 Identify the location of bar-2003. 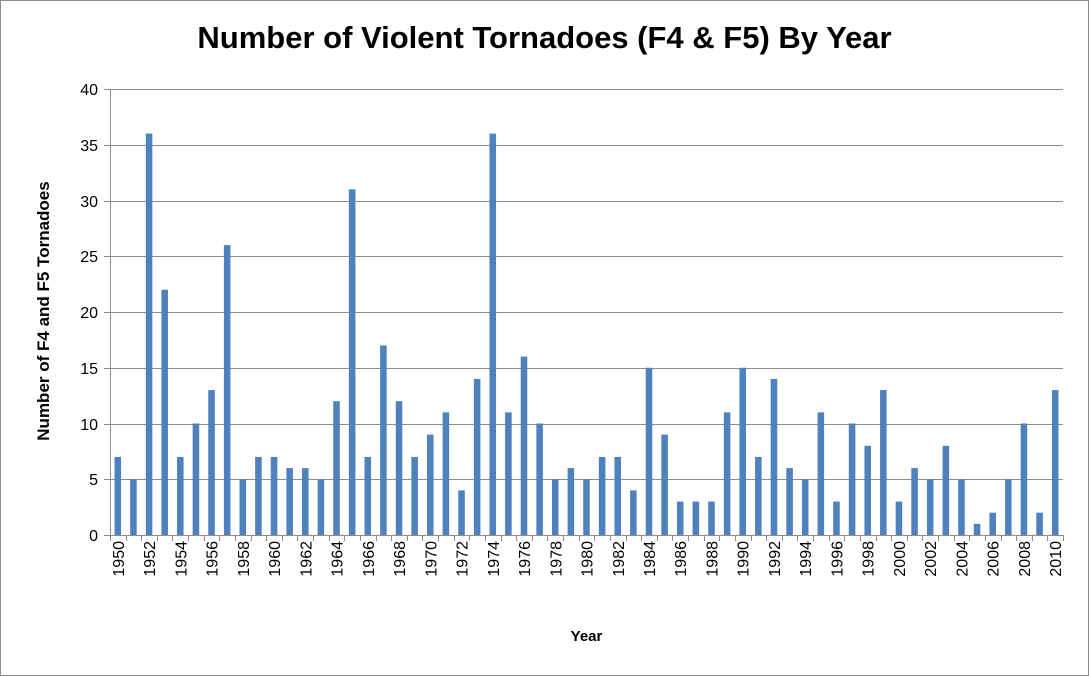
(946, 490).